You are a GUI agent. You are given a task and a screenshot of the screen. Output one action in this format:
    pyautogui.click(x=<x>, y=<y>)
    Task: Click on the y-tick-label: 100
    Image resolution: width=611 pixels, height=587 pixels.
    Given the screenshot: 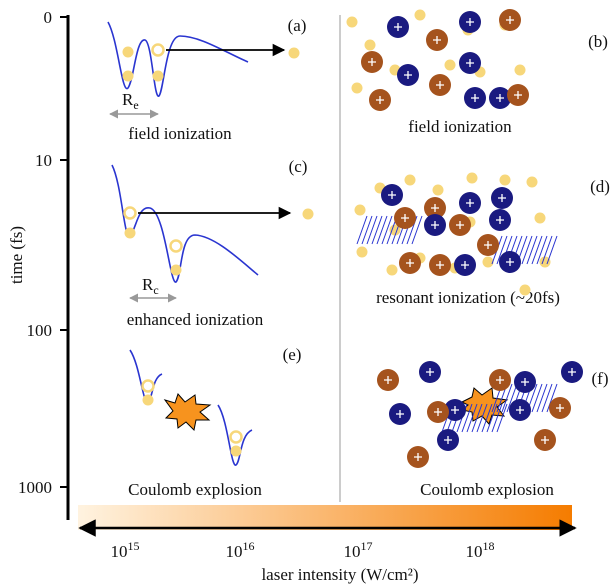 What is the action you would take?
    pyautogui.click(x=40, y=330)
    